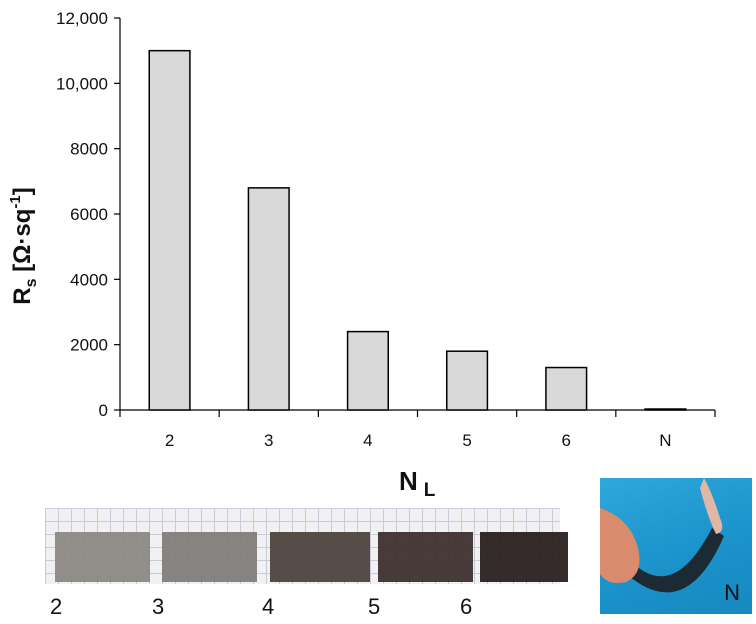 This screenshot has width=756, height=624. What do you see at coordinates (466, 606) in the screenshot?
I see `film-swatch-label: 6` at bounding box center [466, 606].